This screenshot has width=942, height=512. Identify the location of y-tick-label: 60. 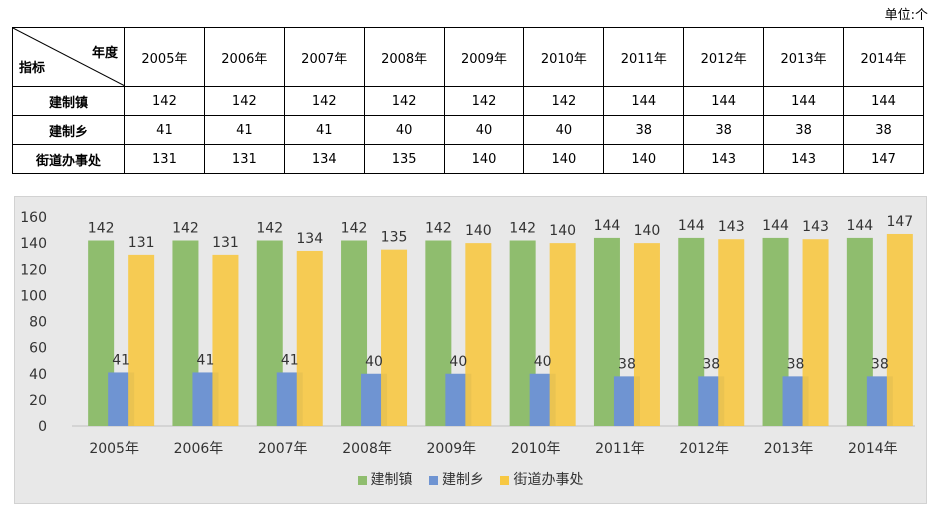
(38, 349).